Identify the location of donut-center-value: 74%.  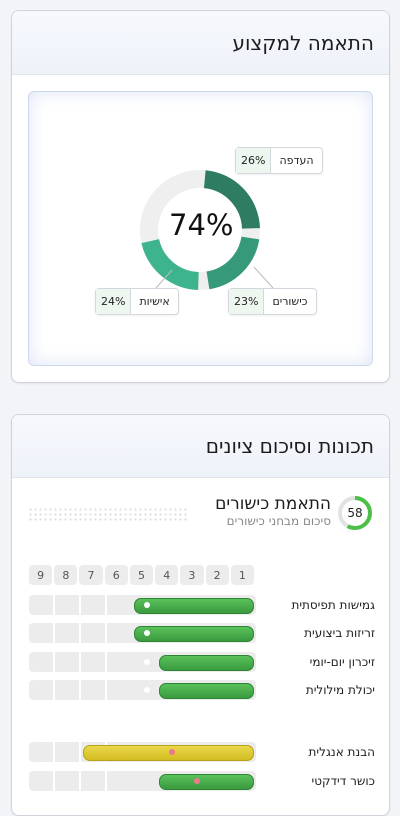
(201, 225).